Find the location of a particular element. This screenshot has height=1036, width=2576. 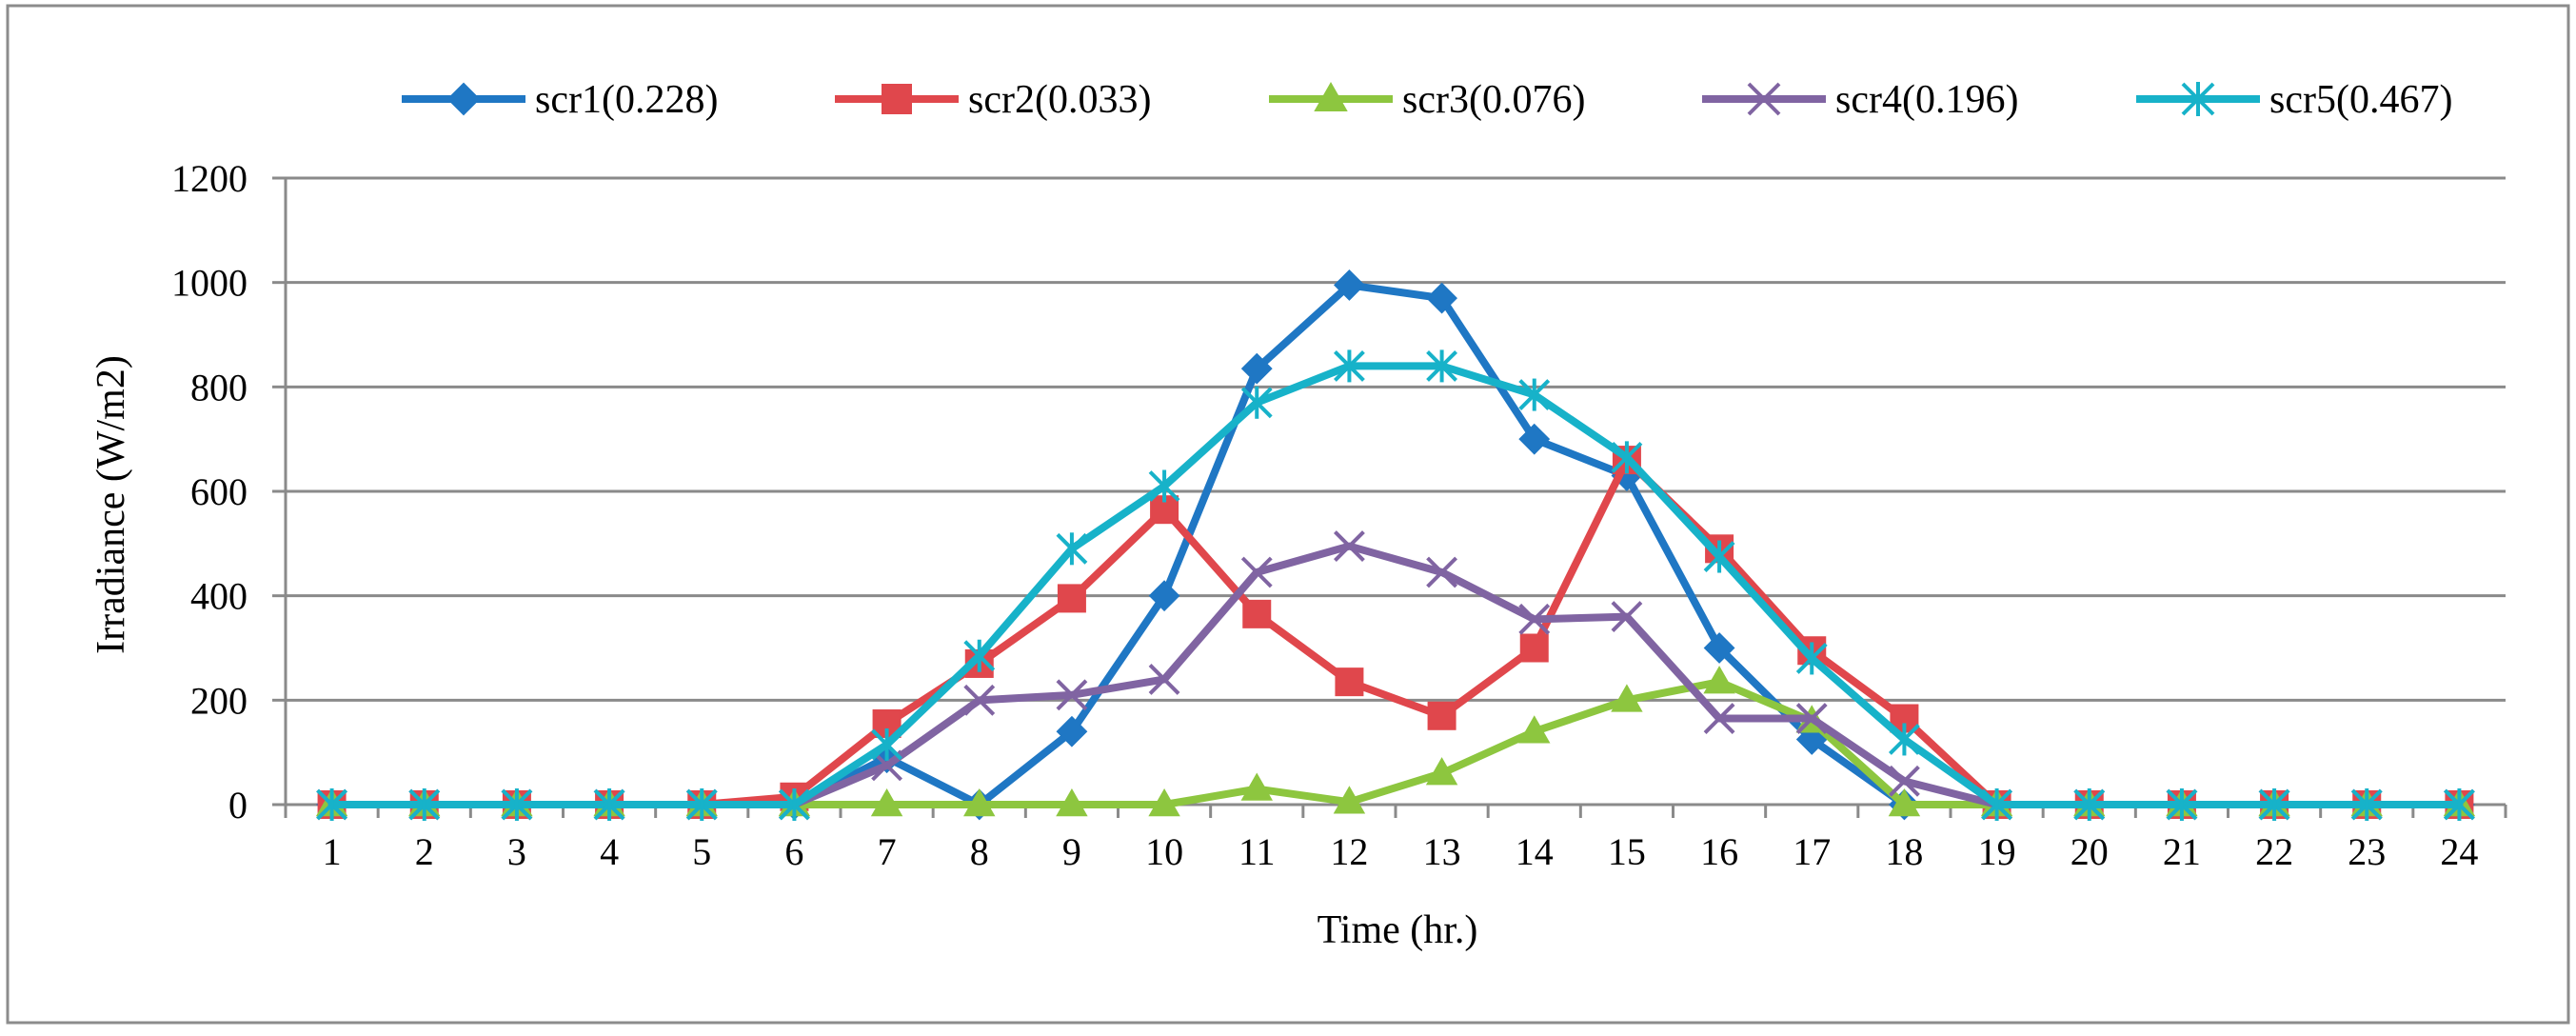

x-tick-label: 17 is located at coordinates (1812, 851).